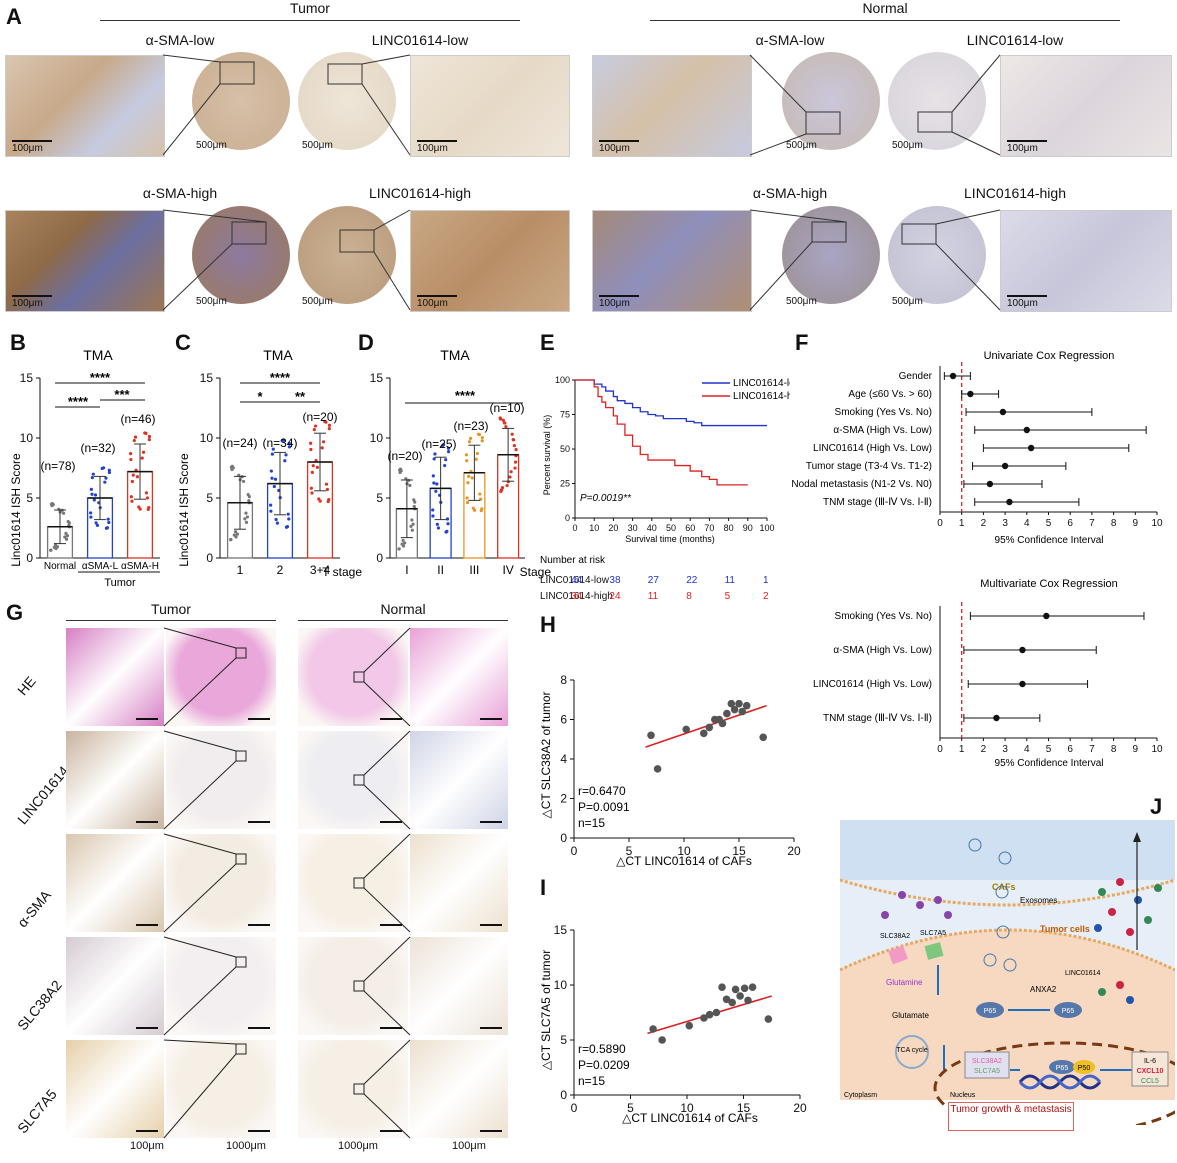 The image size is (1177, 1163). Describe the element at coordinates (347, 101) in the screenshot. I see `tma-core-linc-low-tumor` at that location.